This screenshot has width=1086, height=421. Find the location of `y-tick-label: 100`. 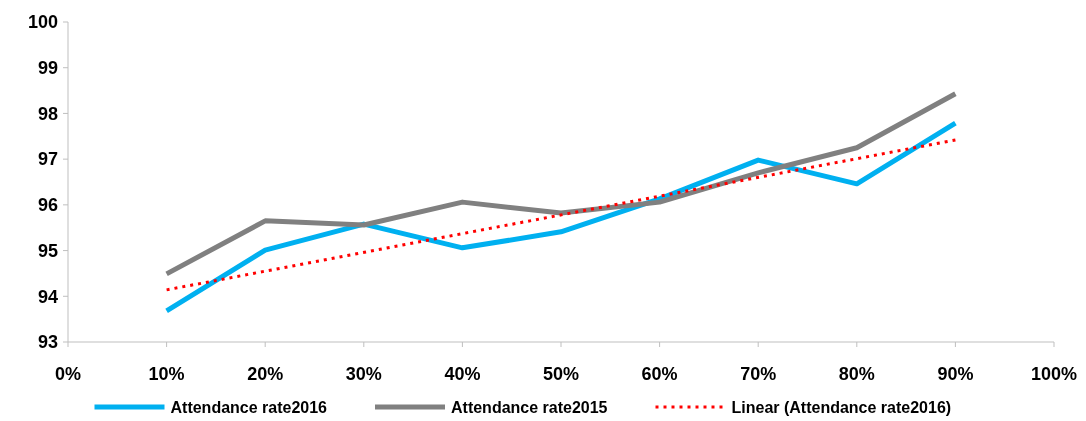

y-tick-label: 100 is located at coordinates (42, 22).